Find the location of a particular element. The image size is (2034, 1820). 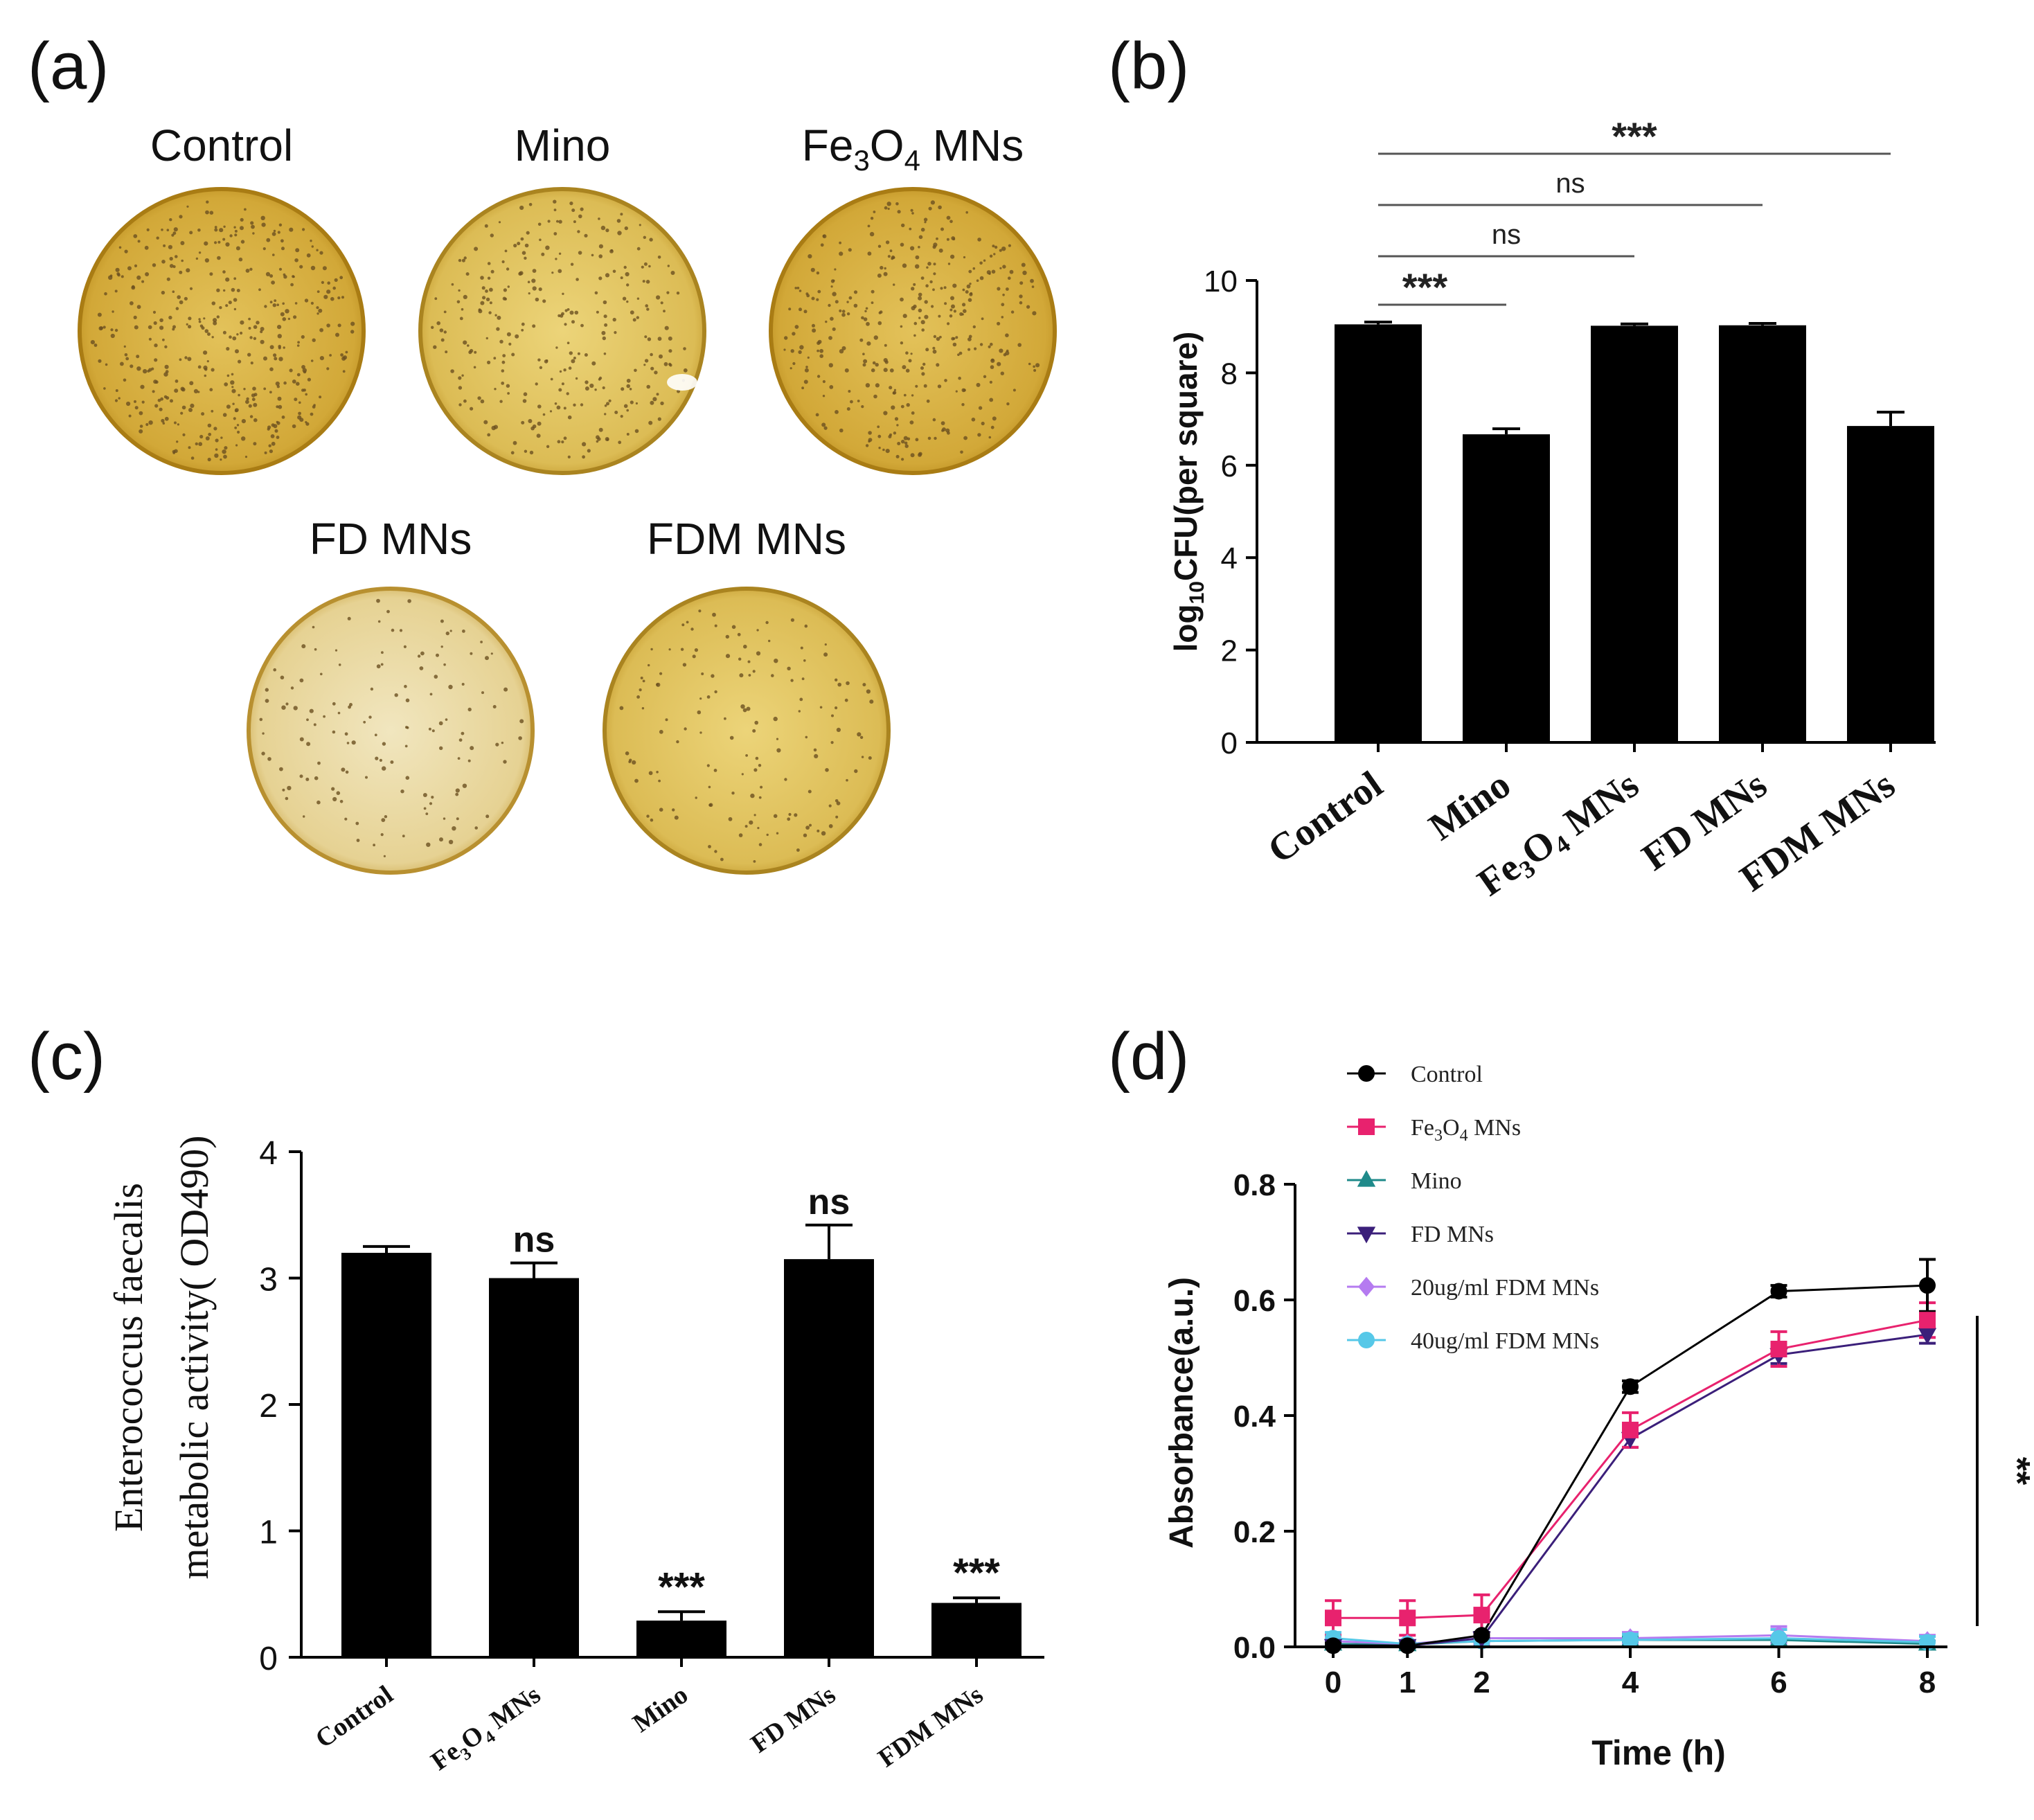

plate-label-control: Control is located at coordinates (221, 145).